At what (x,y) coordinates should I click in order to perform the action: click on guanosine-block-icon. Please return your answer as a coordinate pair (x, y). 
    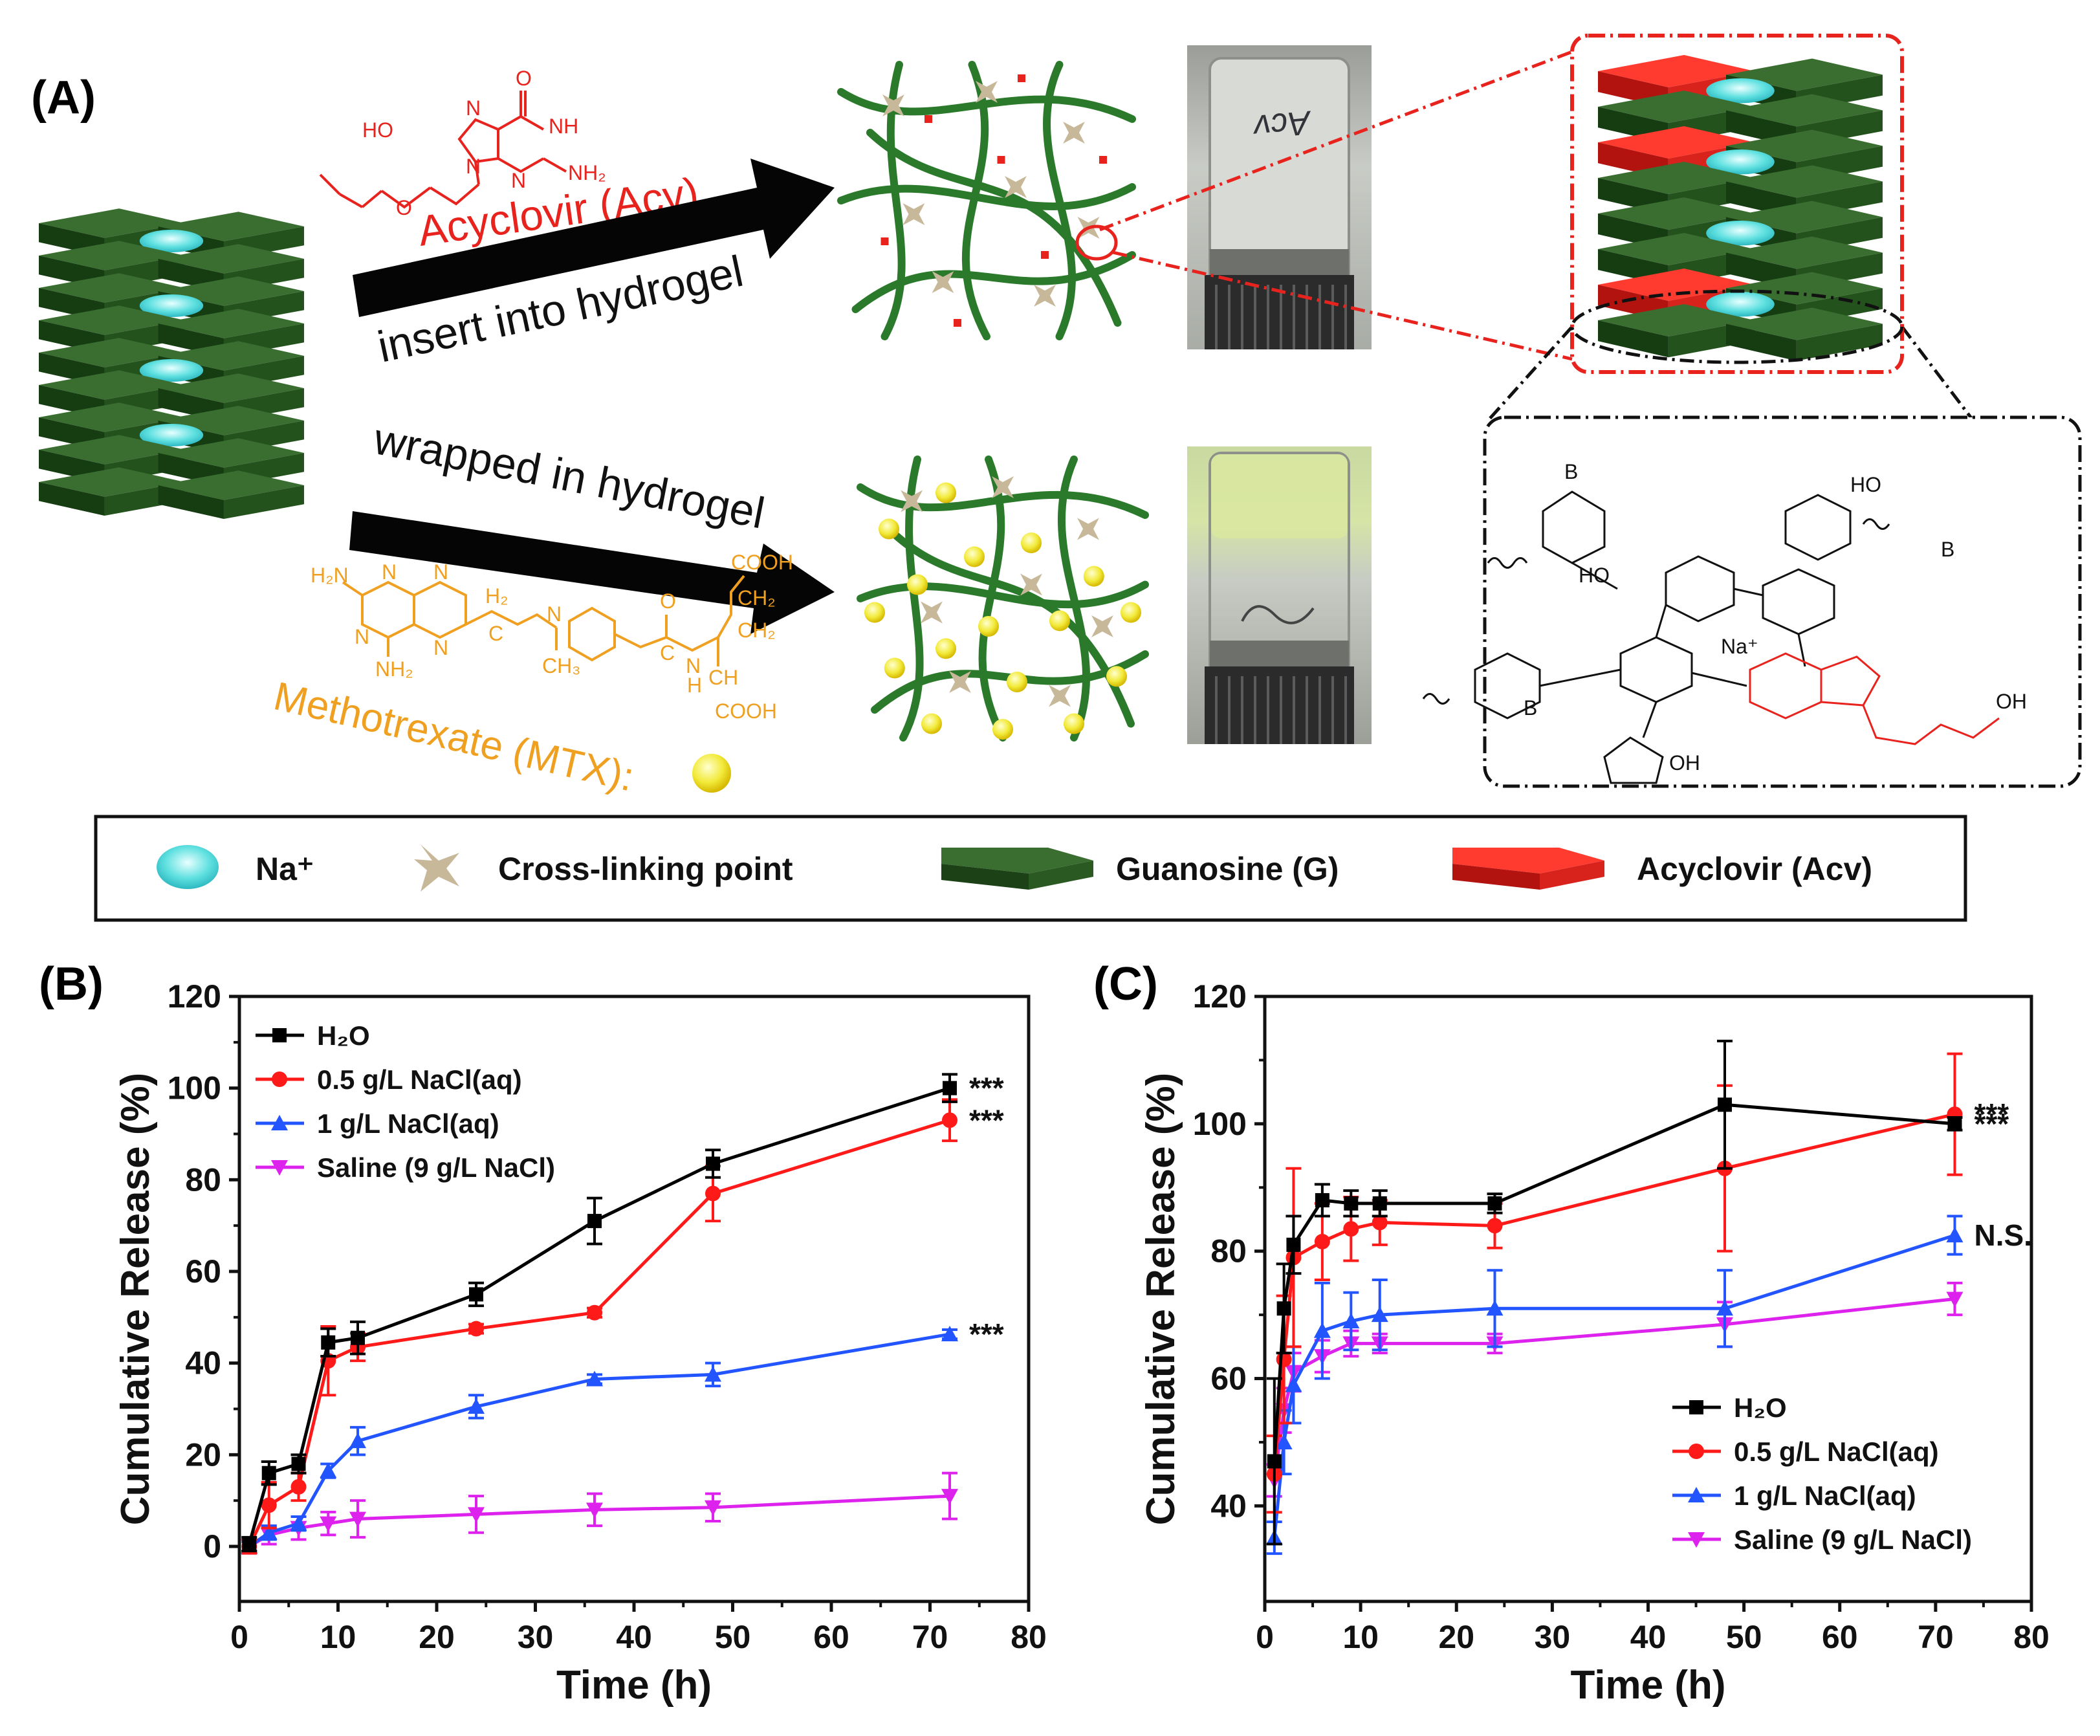
    Looking at the image, I should click on (1017, 869).